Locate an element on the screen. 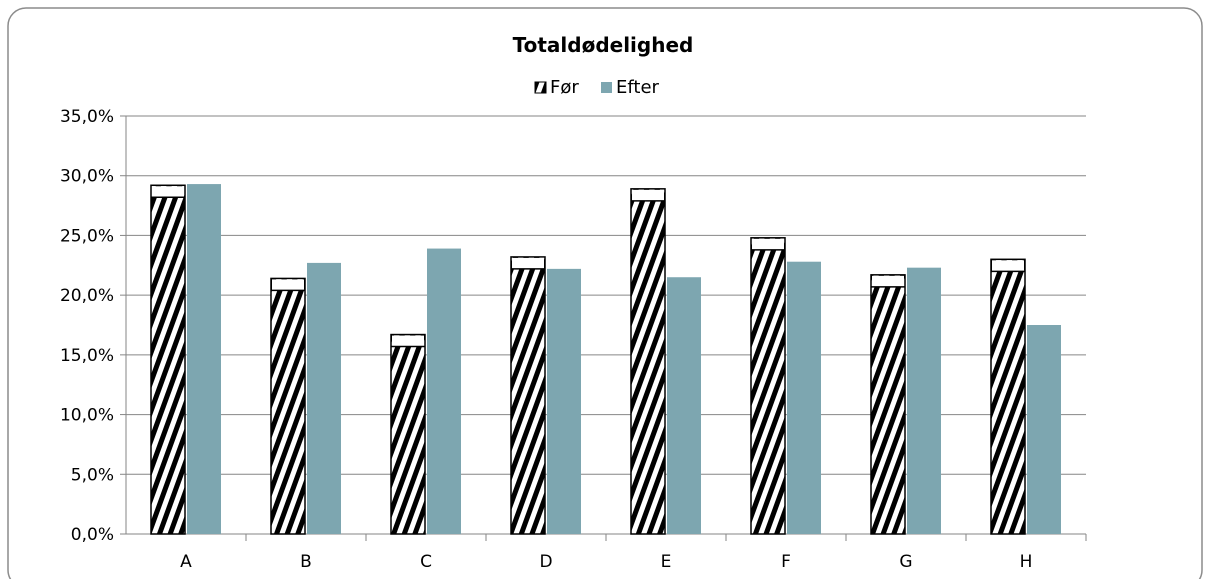 Image resolution: width=1206 pixels, height=583 pixels. x-tick-label: E is located at coordinates (666, 562).